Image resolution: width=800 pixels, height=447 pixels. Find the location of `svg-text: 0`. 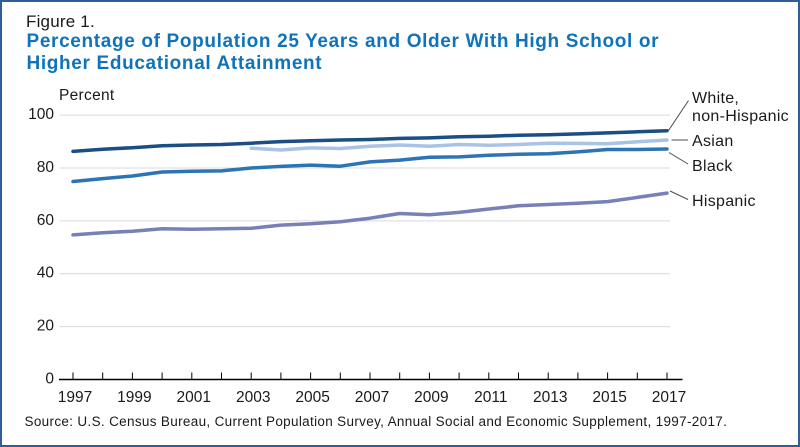

svg-text: 0 is located at coordinates (49, 378).